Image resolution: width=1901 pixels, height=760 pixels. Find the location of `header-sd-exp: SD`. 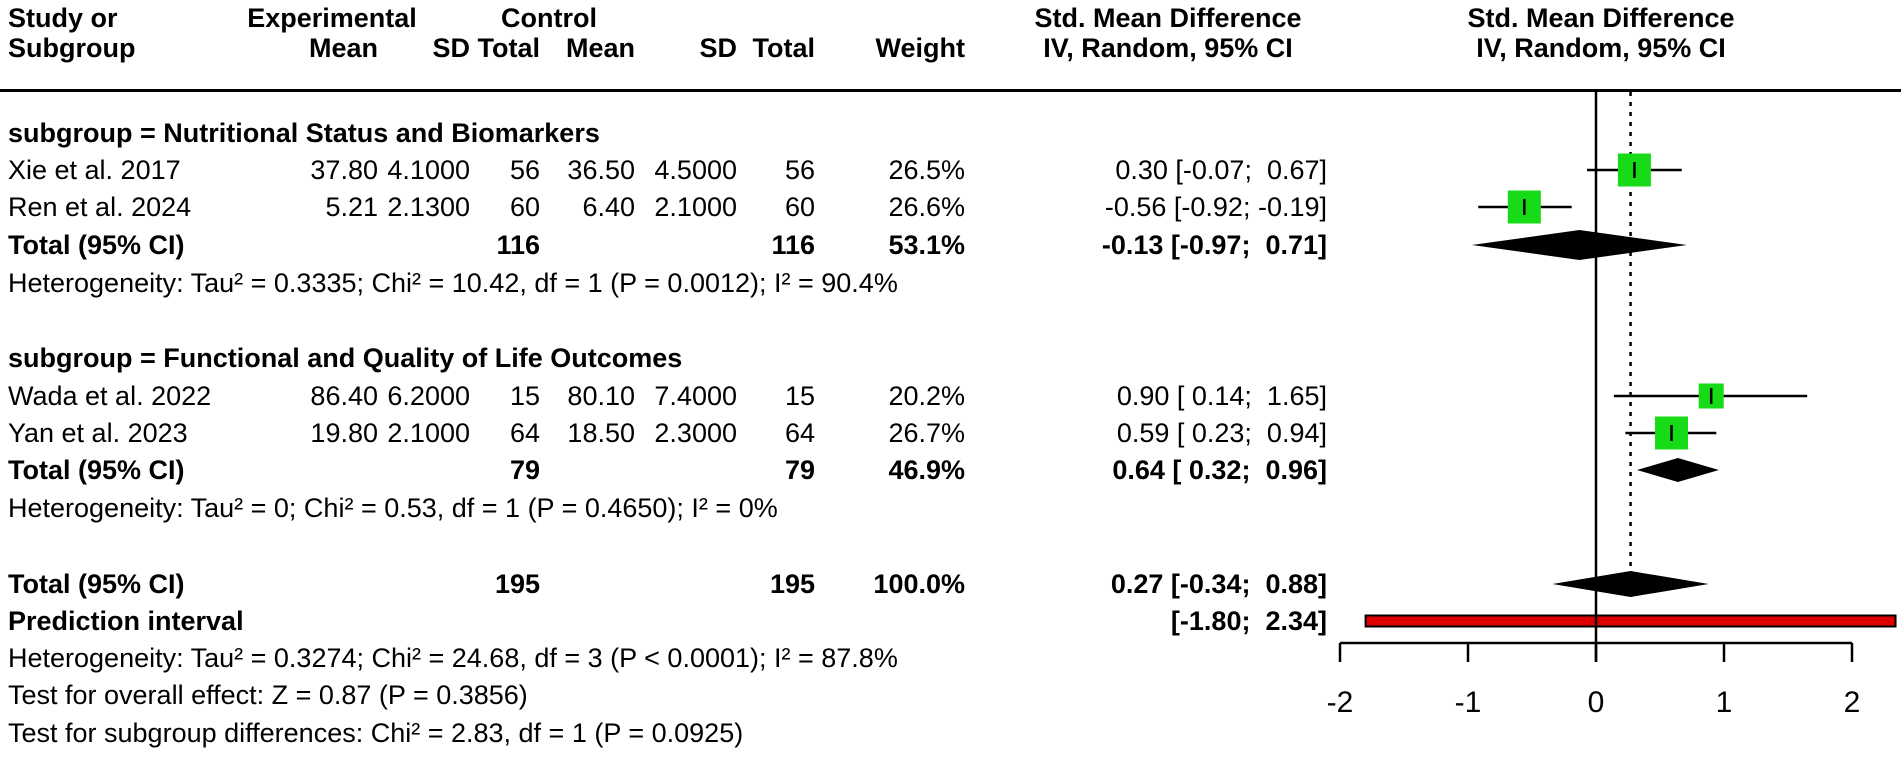

header-sd-exp: SD is located at coordinates (451, 48).